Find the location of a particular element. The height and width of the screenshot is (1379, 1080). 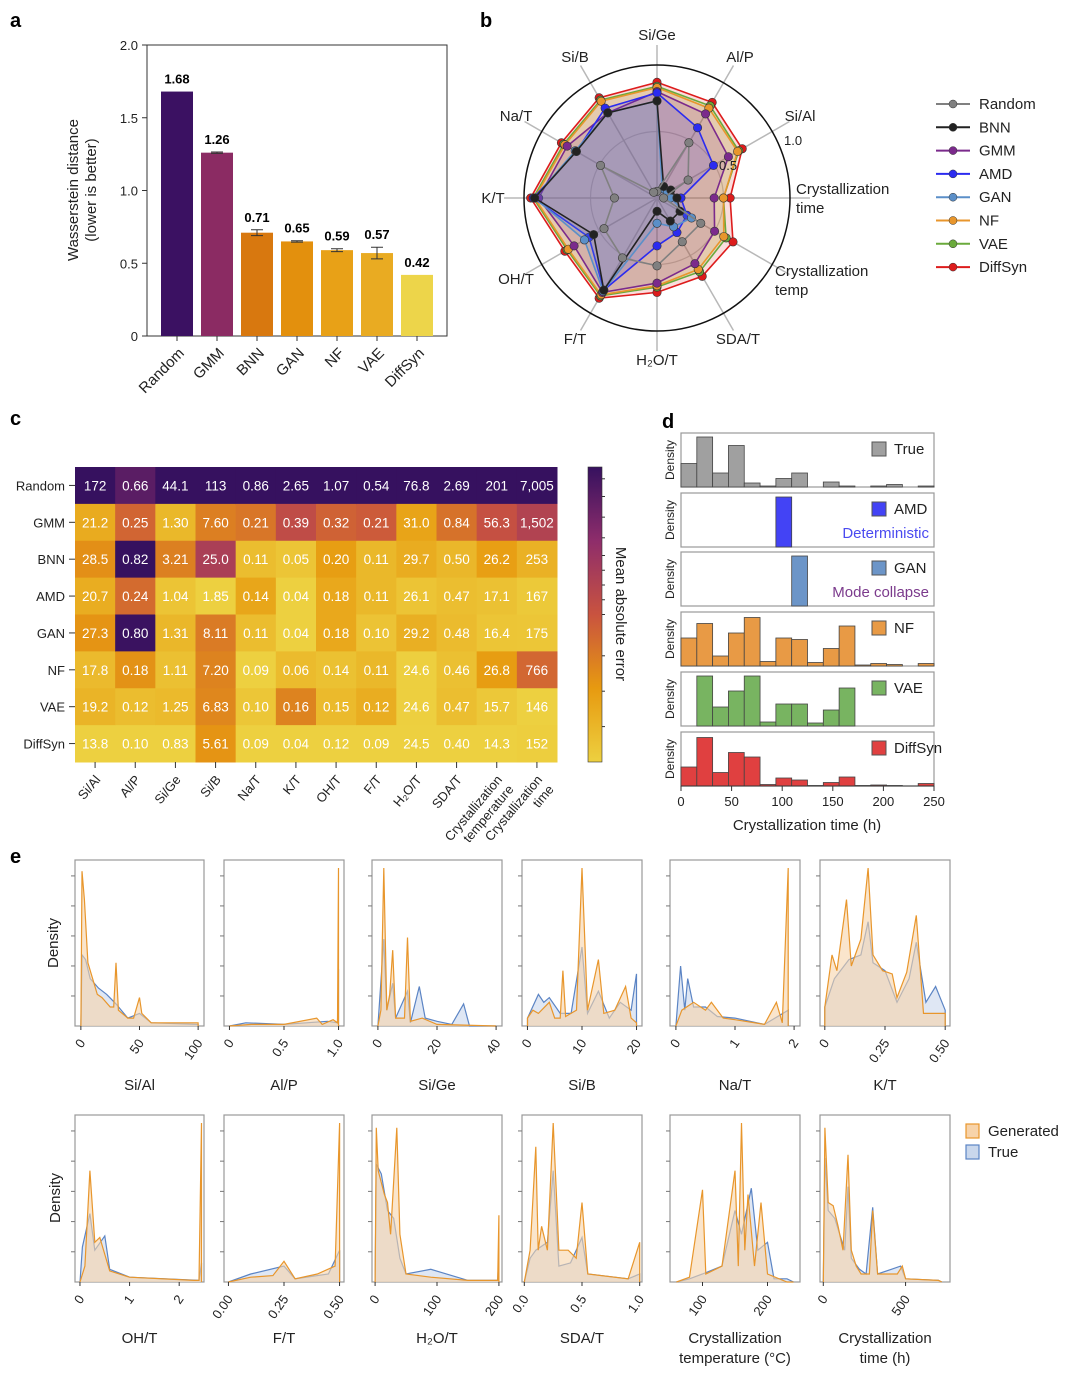

column-label-line: Na/T is located at coordinates (249, 787).